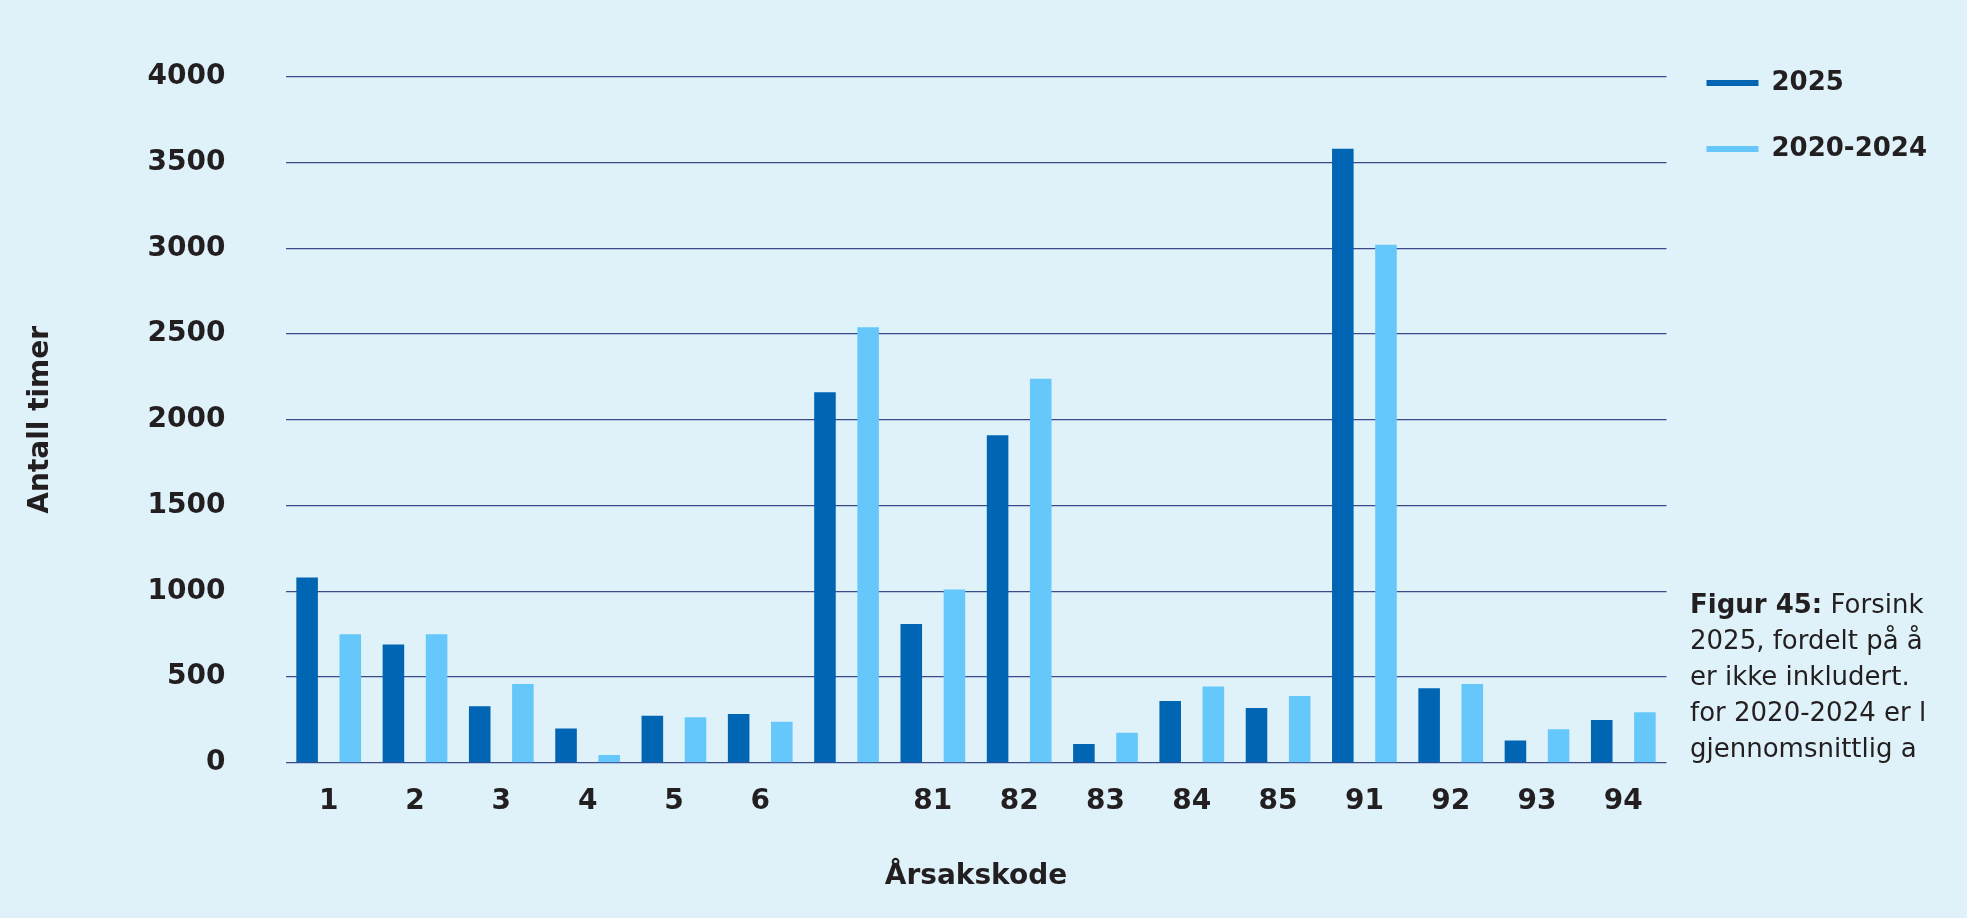 The height and width of the screenshot is (918, 1967). I want to click on x-tick-label: 84, so click(1192, 799).